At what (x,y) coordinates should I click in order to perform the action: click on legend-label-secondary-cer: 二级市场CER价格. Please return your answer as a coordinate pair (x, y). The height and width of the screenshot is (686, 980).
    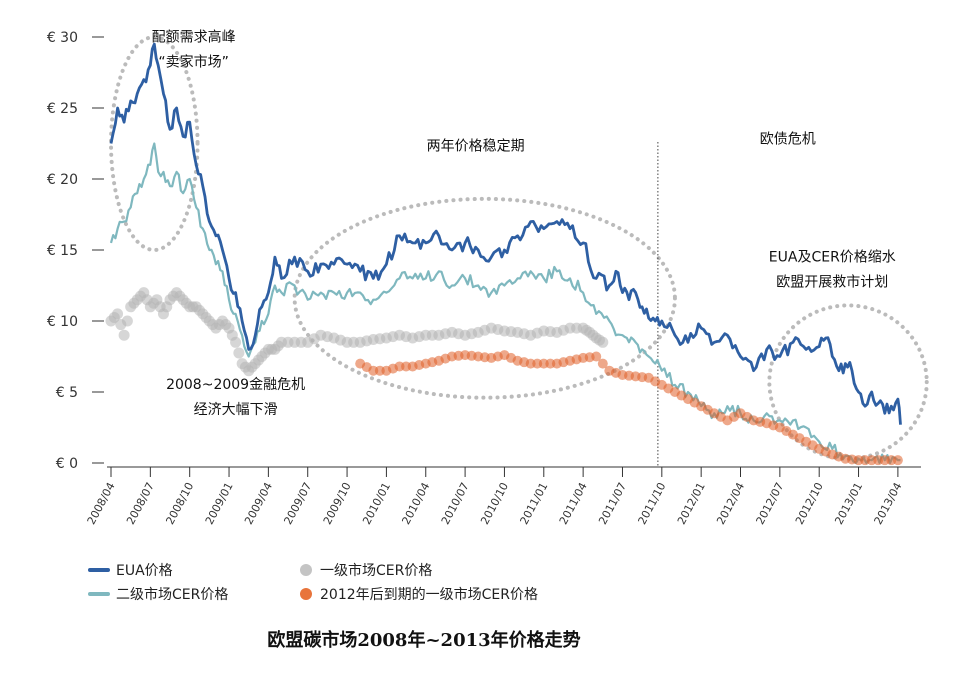
    Looking at the image, I should click on (172, 595).